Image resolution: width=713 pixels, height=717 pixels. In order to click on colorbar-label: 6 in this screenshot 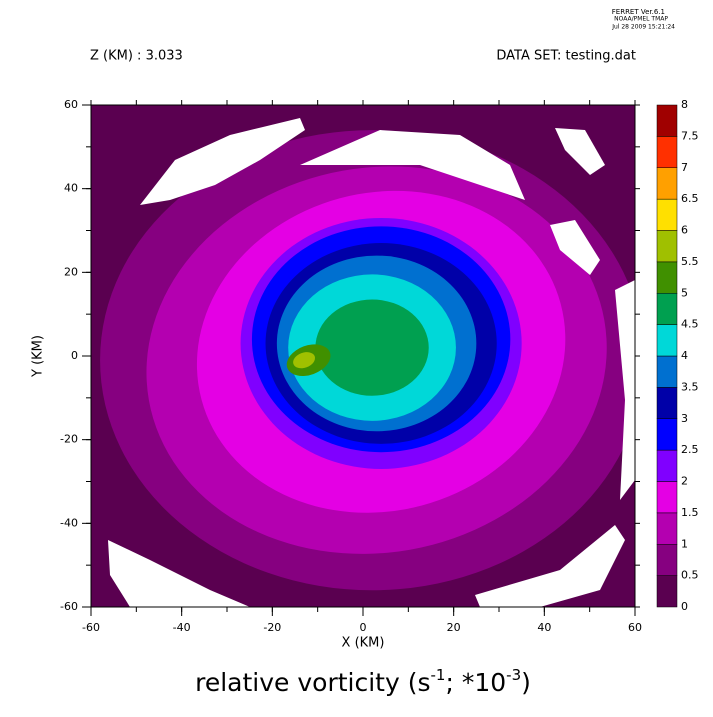, I will do `click(684, 230)`.